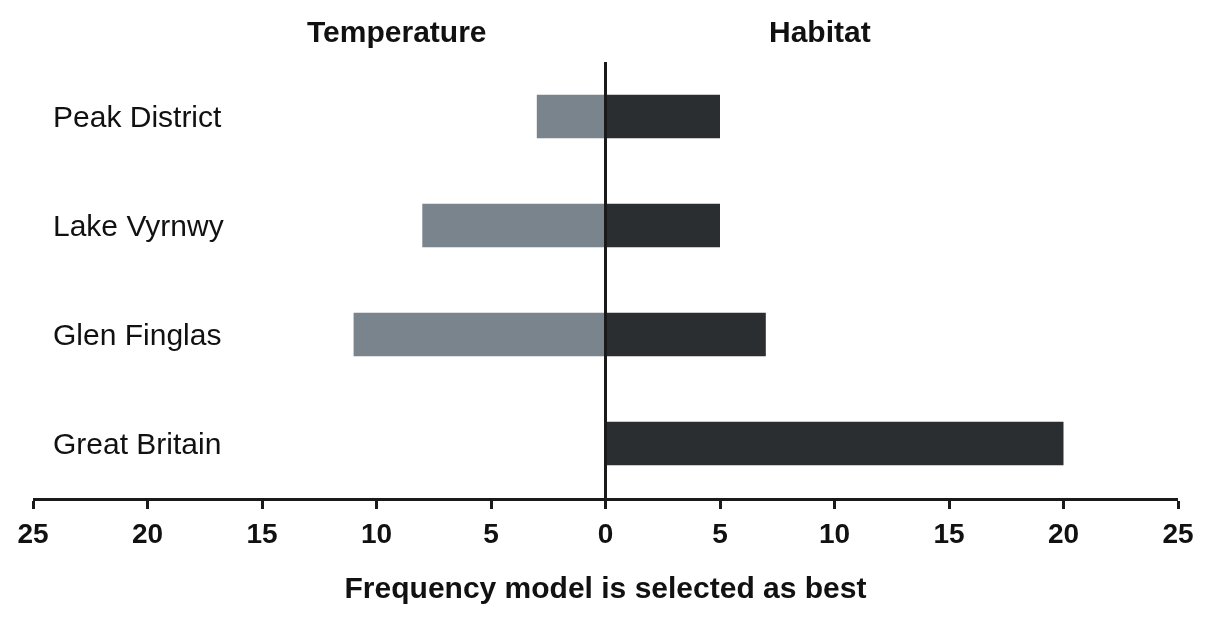 The image size is (1210, 633). What do you see at coordinates (820, 31) in the screenshot?
I see `text: Habitat` at bounding box center [820, 31].